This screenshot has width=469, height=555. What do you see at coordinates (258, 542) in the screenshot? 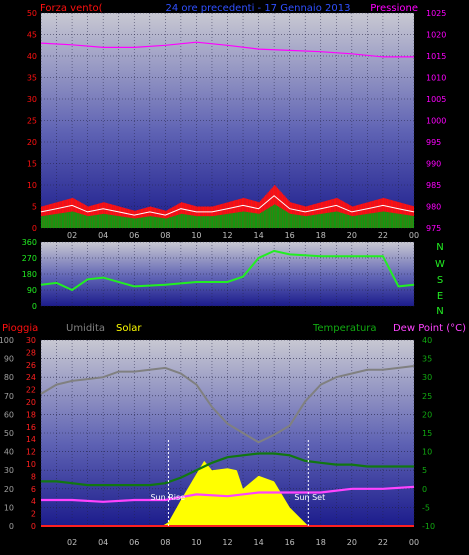
I see `x-tick-label: 14` at bounding box center [258, 542].